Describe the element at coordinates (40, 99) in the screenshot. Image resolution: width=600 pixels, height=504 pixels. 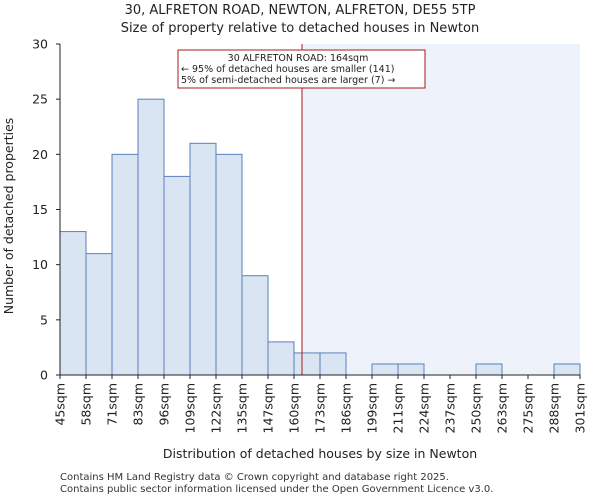
I see `y-tick-label-25: 25` at that location.